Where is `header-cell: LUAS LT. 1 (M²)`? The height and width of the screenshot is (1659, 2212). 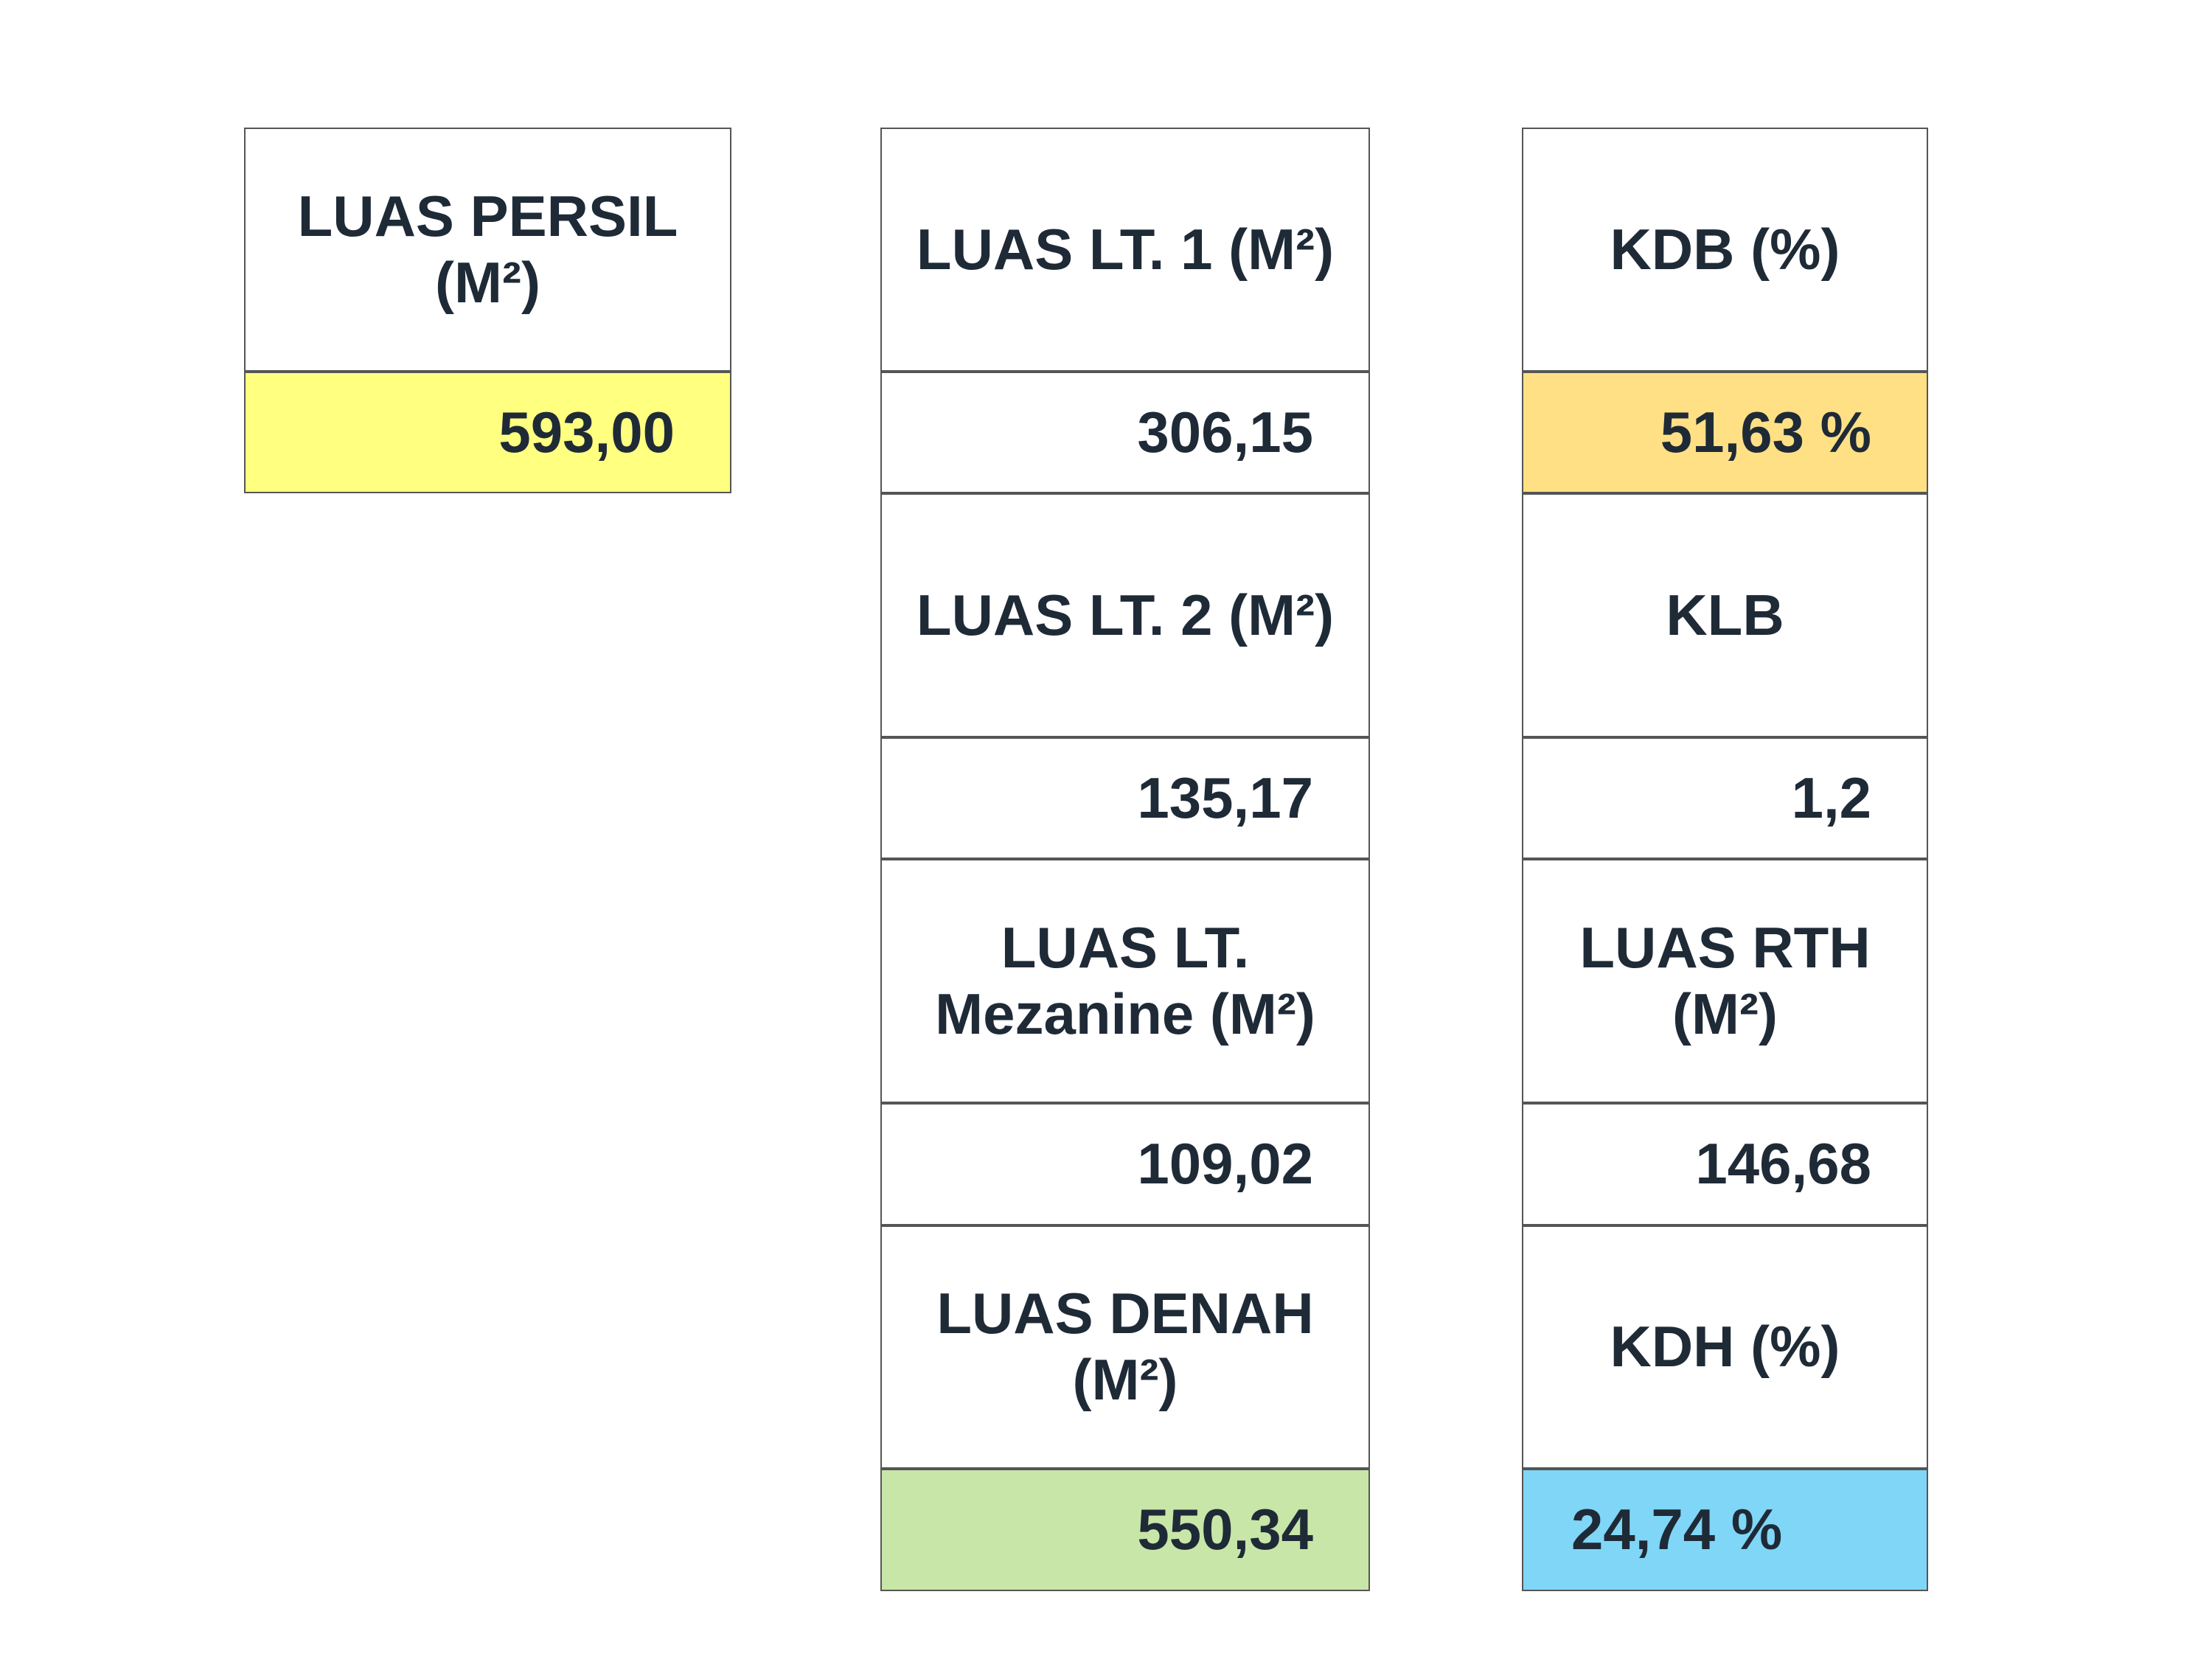 header-cell: LUAS LT. 1 (M²) is located at coordinates (1125, 250).